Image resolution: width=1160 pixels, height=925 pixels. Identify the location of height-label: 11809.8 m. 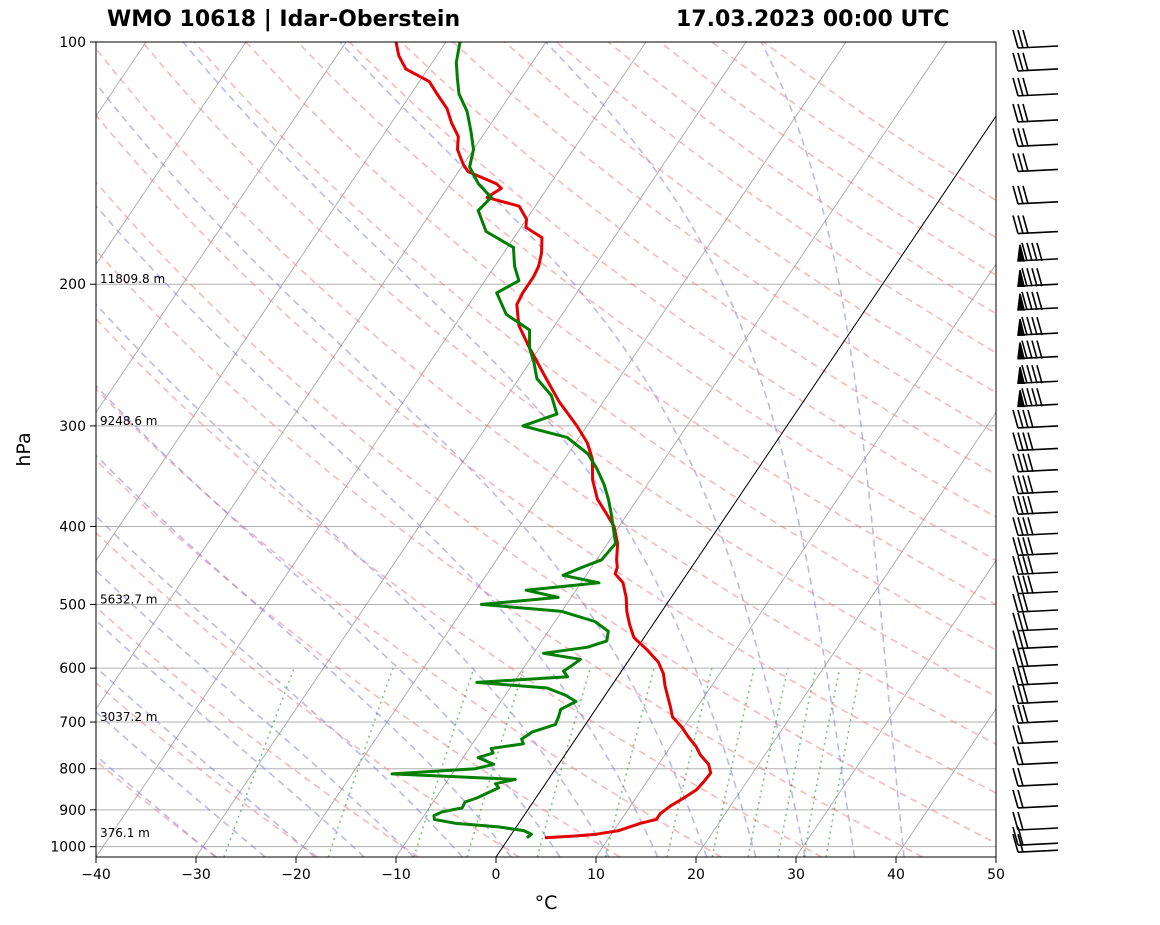
(132, 279).